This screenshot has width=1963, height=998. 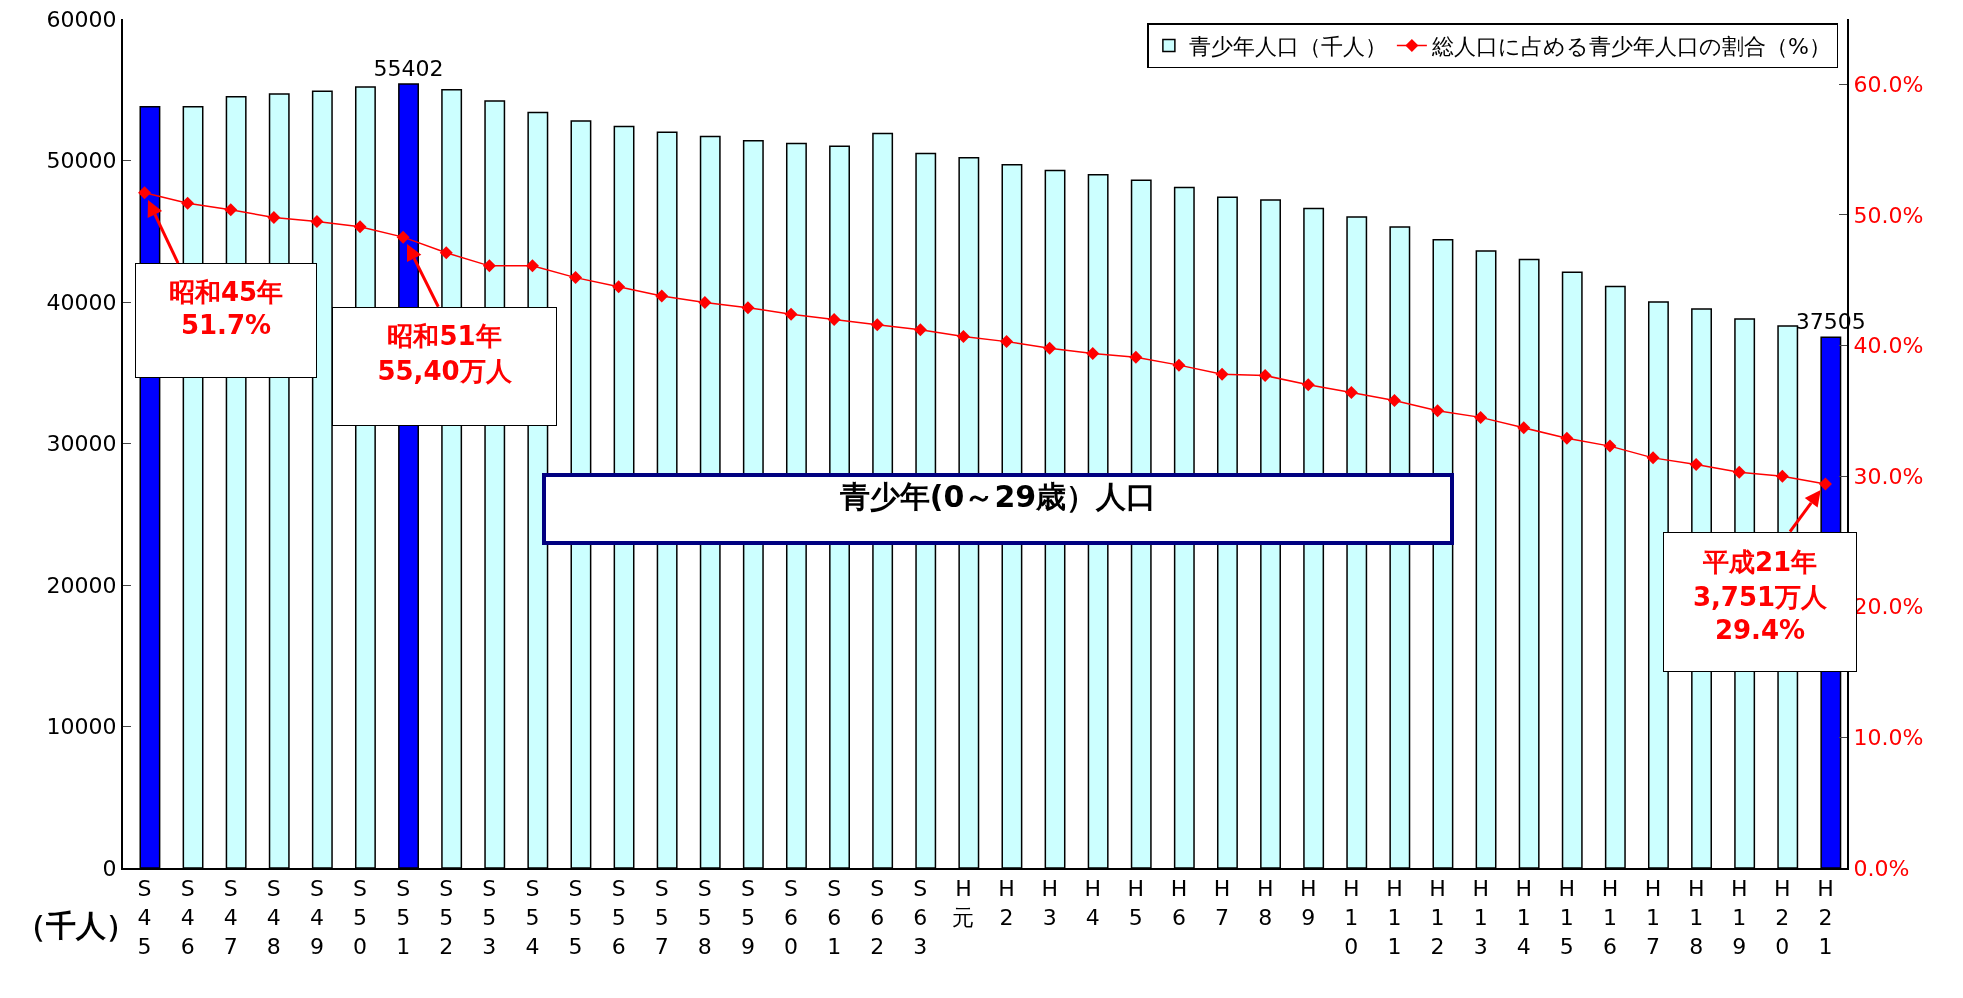 What do you see at coordinates (1308, 903) in the screenshot?
I see `x-tick-label: H9` at bounding box center [1308, 903].